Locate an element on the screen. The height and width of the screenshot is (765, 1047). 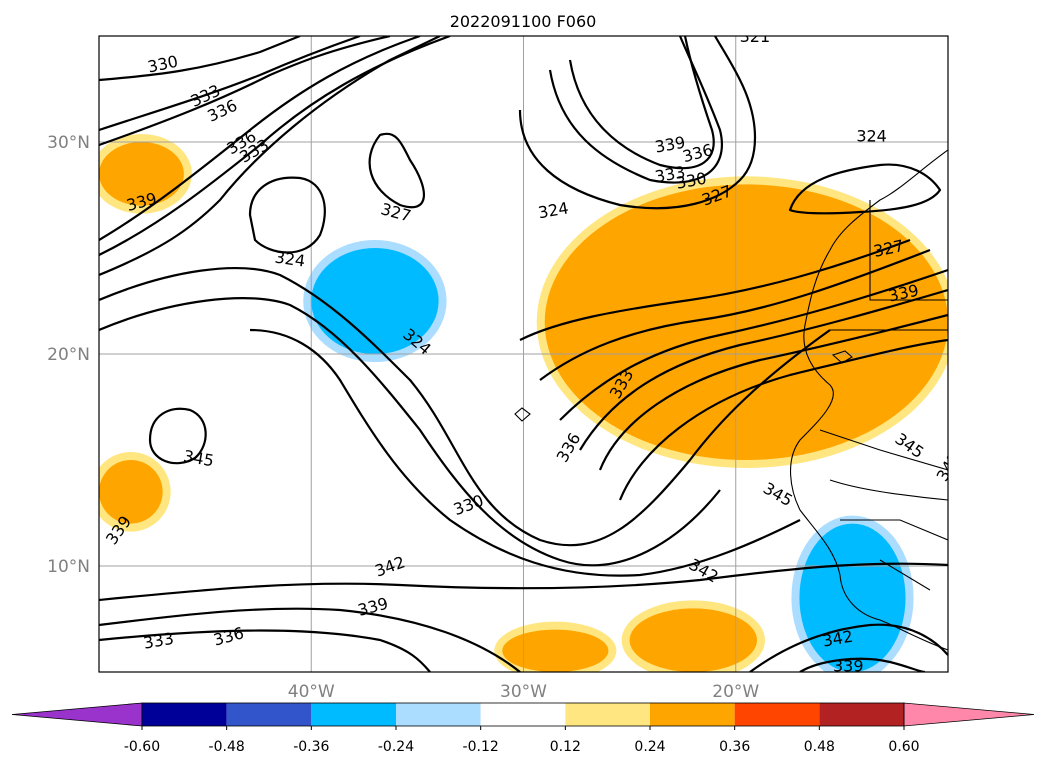
x-tick-label: 20°W is located at coordinates (735, 692).